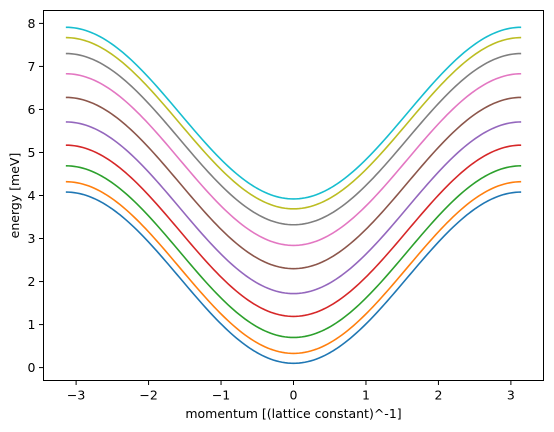 Image resolution: width=554 pixels, height=432 pixels. I want to click on y-tick-label: 2, so click(32, 281).